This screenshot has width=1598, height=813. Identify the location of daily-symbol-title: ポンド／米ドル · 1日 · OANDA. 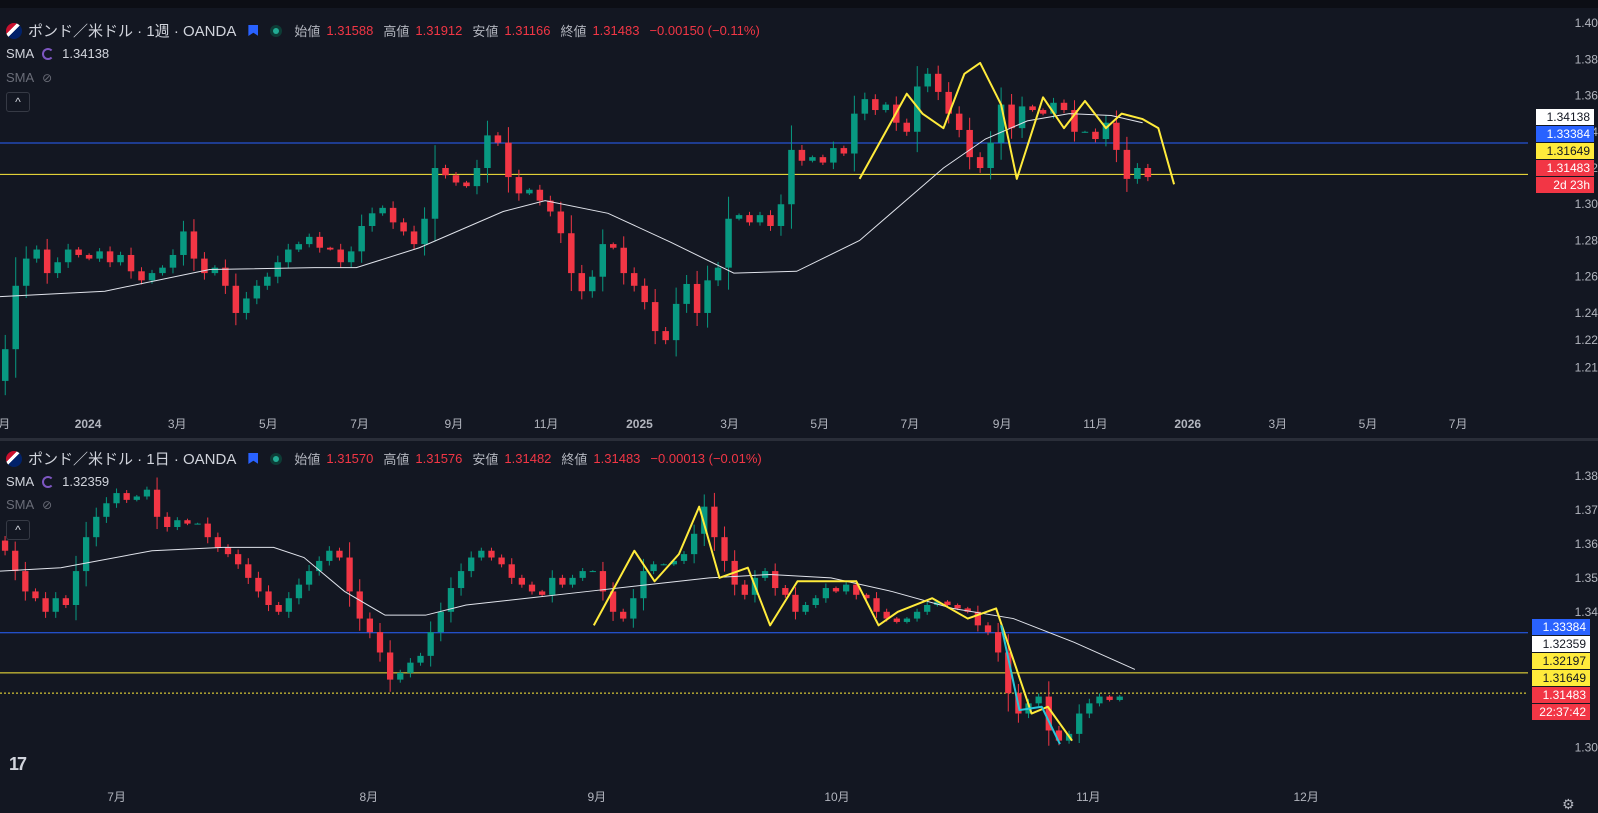
(132, 459).